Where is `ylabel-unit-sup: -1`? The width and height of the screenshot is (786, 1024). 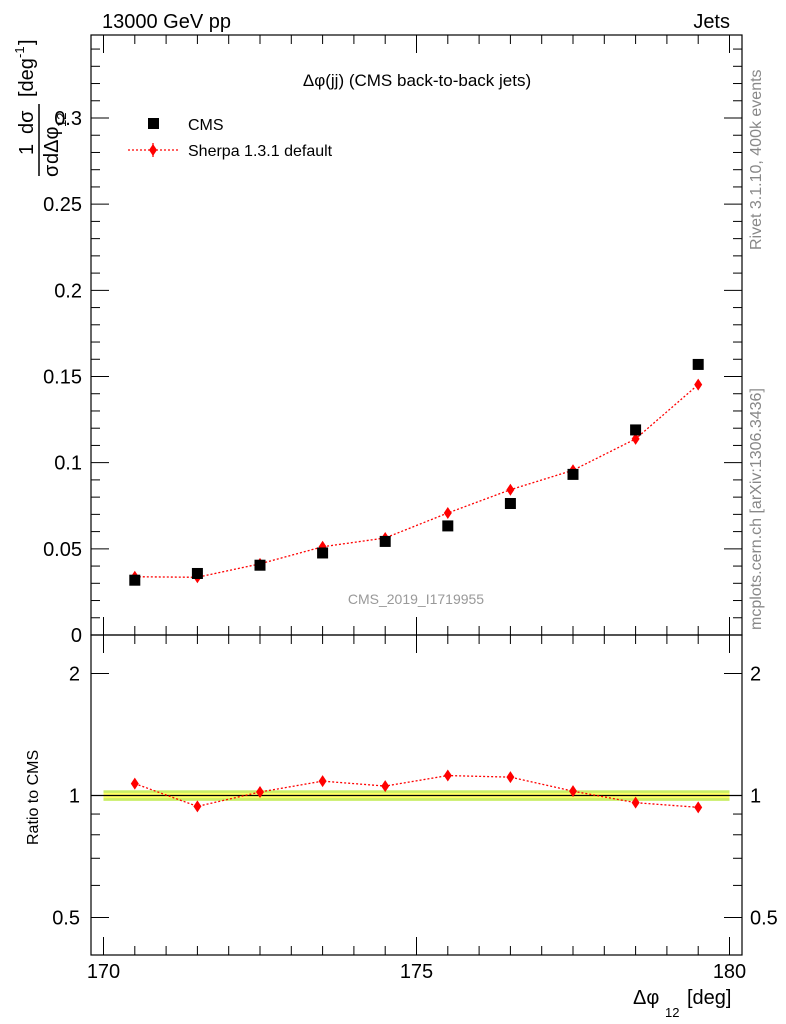 ylabel-unit-sup: -1 is located at coordinates (19, 52).